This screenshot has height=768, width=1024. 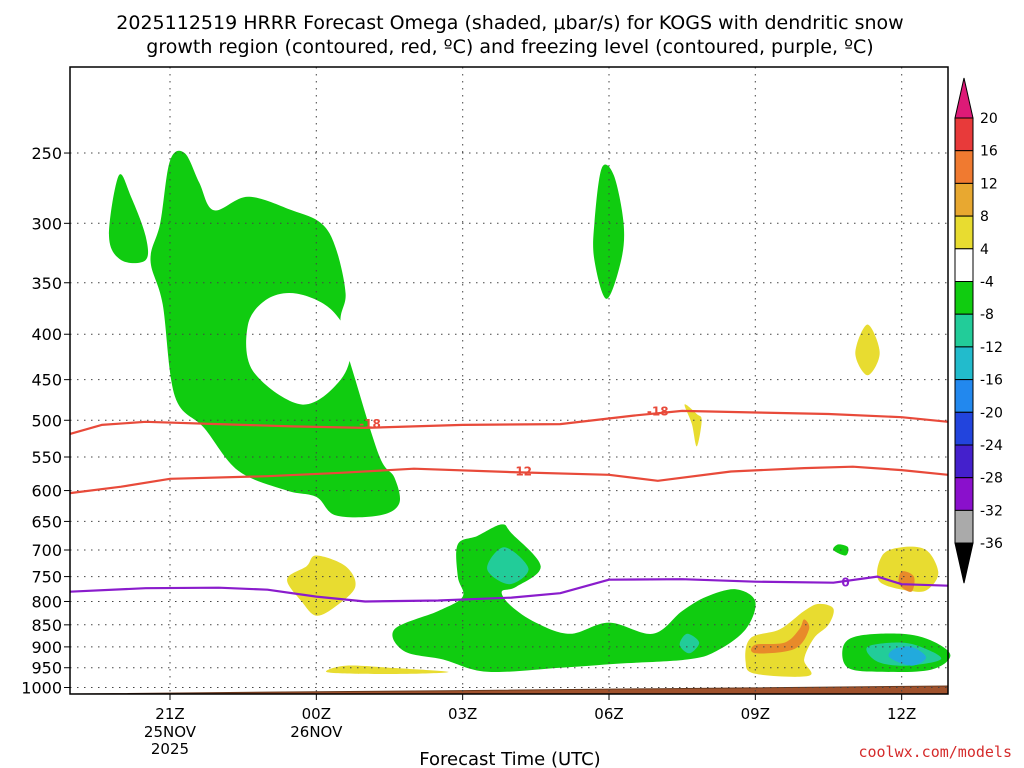 What do you see at coordinates (46, 625) in the screenshot?
I see `y-tick-label-850: 850` at bounding box center [46, 625].